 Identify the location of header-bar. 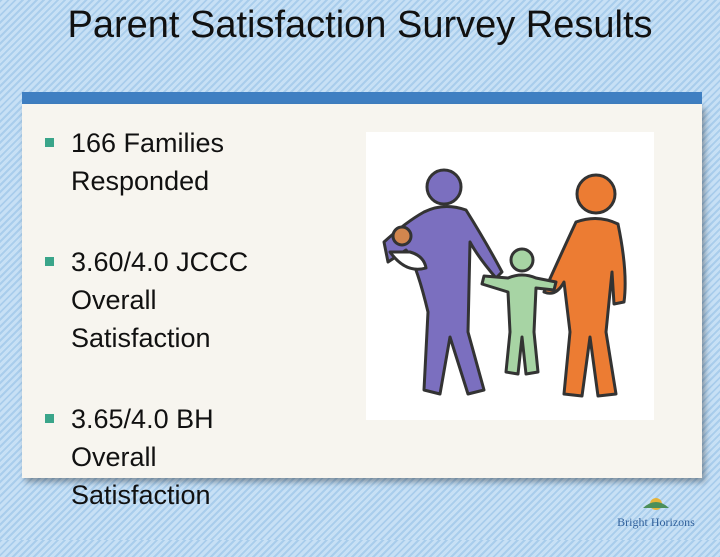
(362, 98).